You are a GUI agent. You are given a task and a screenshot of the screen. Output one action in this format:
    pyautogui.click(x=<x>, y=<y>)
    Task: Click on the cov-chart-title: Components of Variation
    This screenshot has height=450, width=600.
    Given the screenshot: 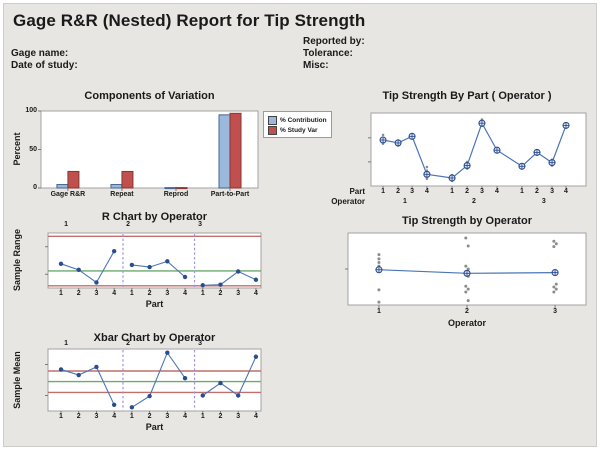 What is the action you would take?
    pyautogui.click(x=149, y=96)
    